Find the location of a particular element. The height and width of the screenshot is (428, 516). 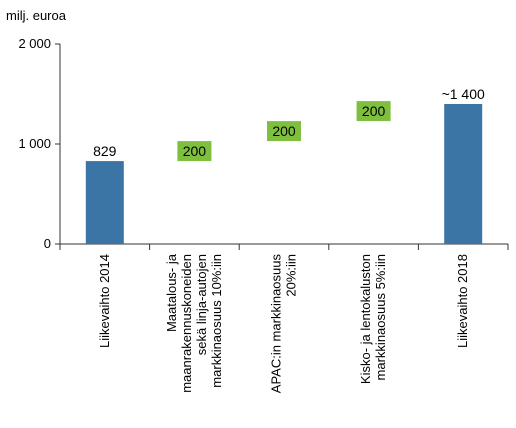

y-tick-label: 2 000 is located at coordinates (34, 43).